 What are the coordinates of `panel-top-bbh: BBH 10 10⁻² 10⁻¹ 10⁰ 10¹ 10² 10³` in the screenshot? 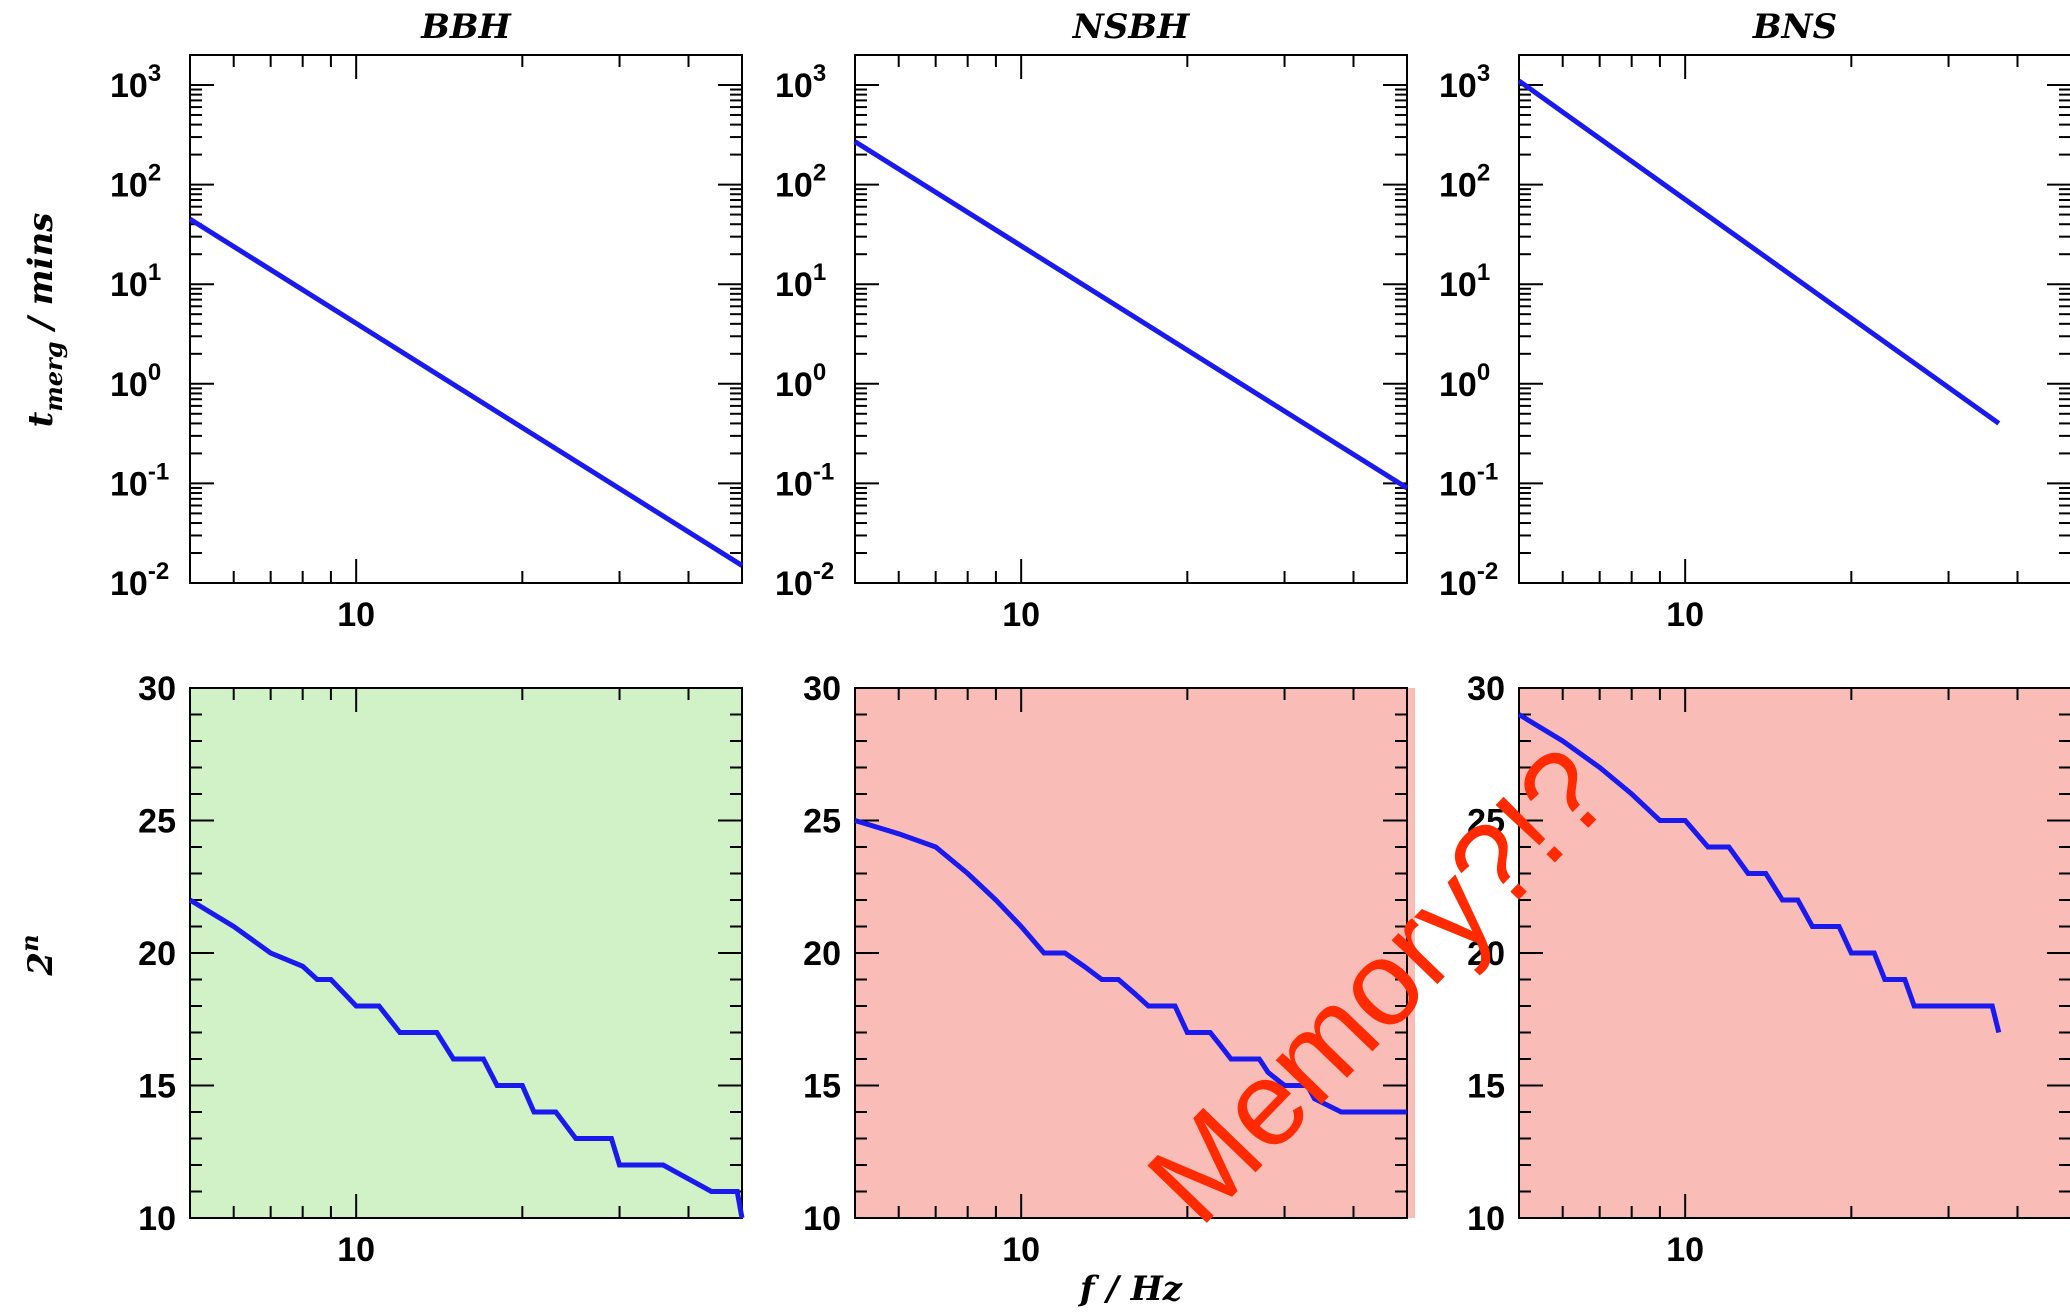 It's located at (427, 320).